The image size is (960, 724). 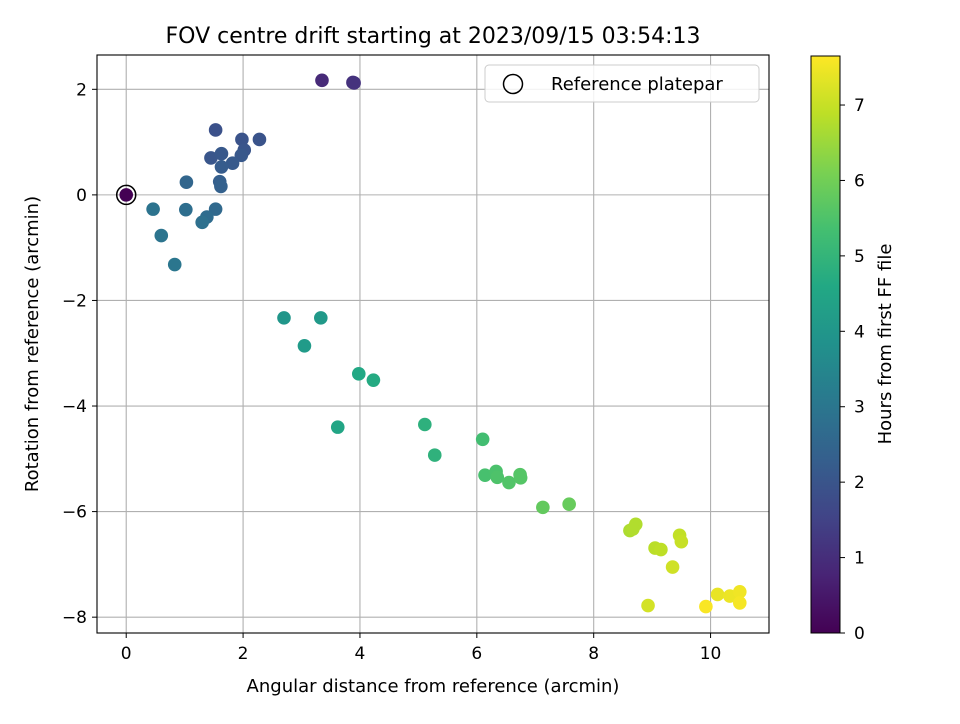 I want to click on colorbar-gradient, so click(x=825, y=344).